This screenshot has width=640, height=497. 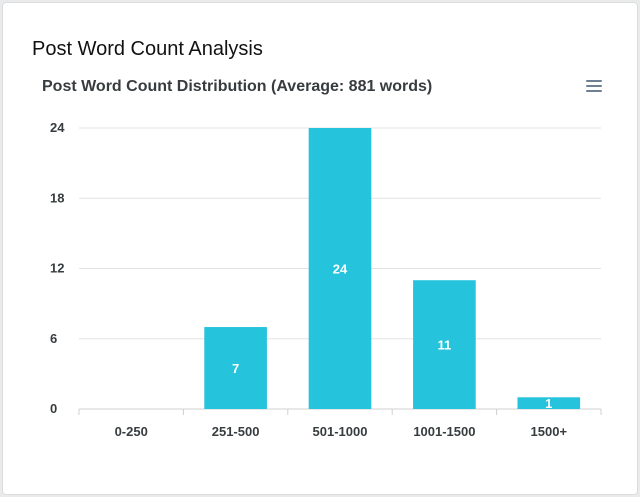 I want to click on x-tick-label: 1001-1500, so click(x=444, y=431).